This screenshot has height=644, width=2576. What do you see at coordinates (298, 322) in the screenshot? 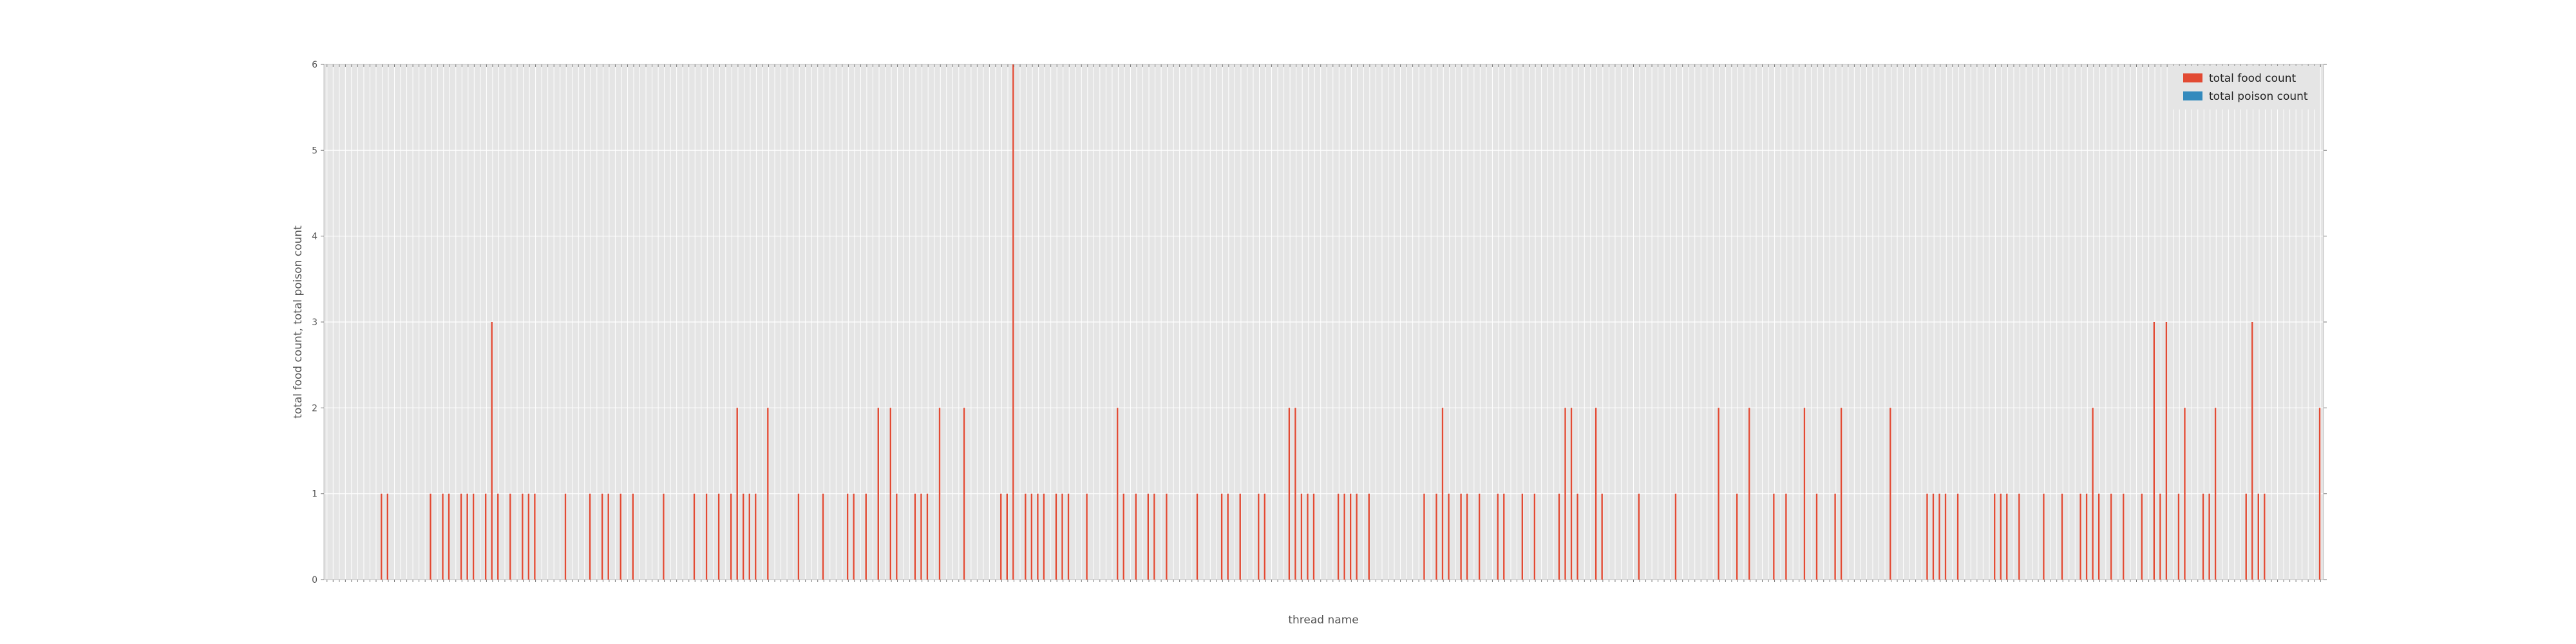
I see `y-axis-label: total food count, total poison count` at bounding box center [298, 322].